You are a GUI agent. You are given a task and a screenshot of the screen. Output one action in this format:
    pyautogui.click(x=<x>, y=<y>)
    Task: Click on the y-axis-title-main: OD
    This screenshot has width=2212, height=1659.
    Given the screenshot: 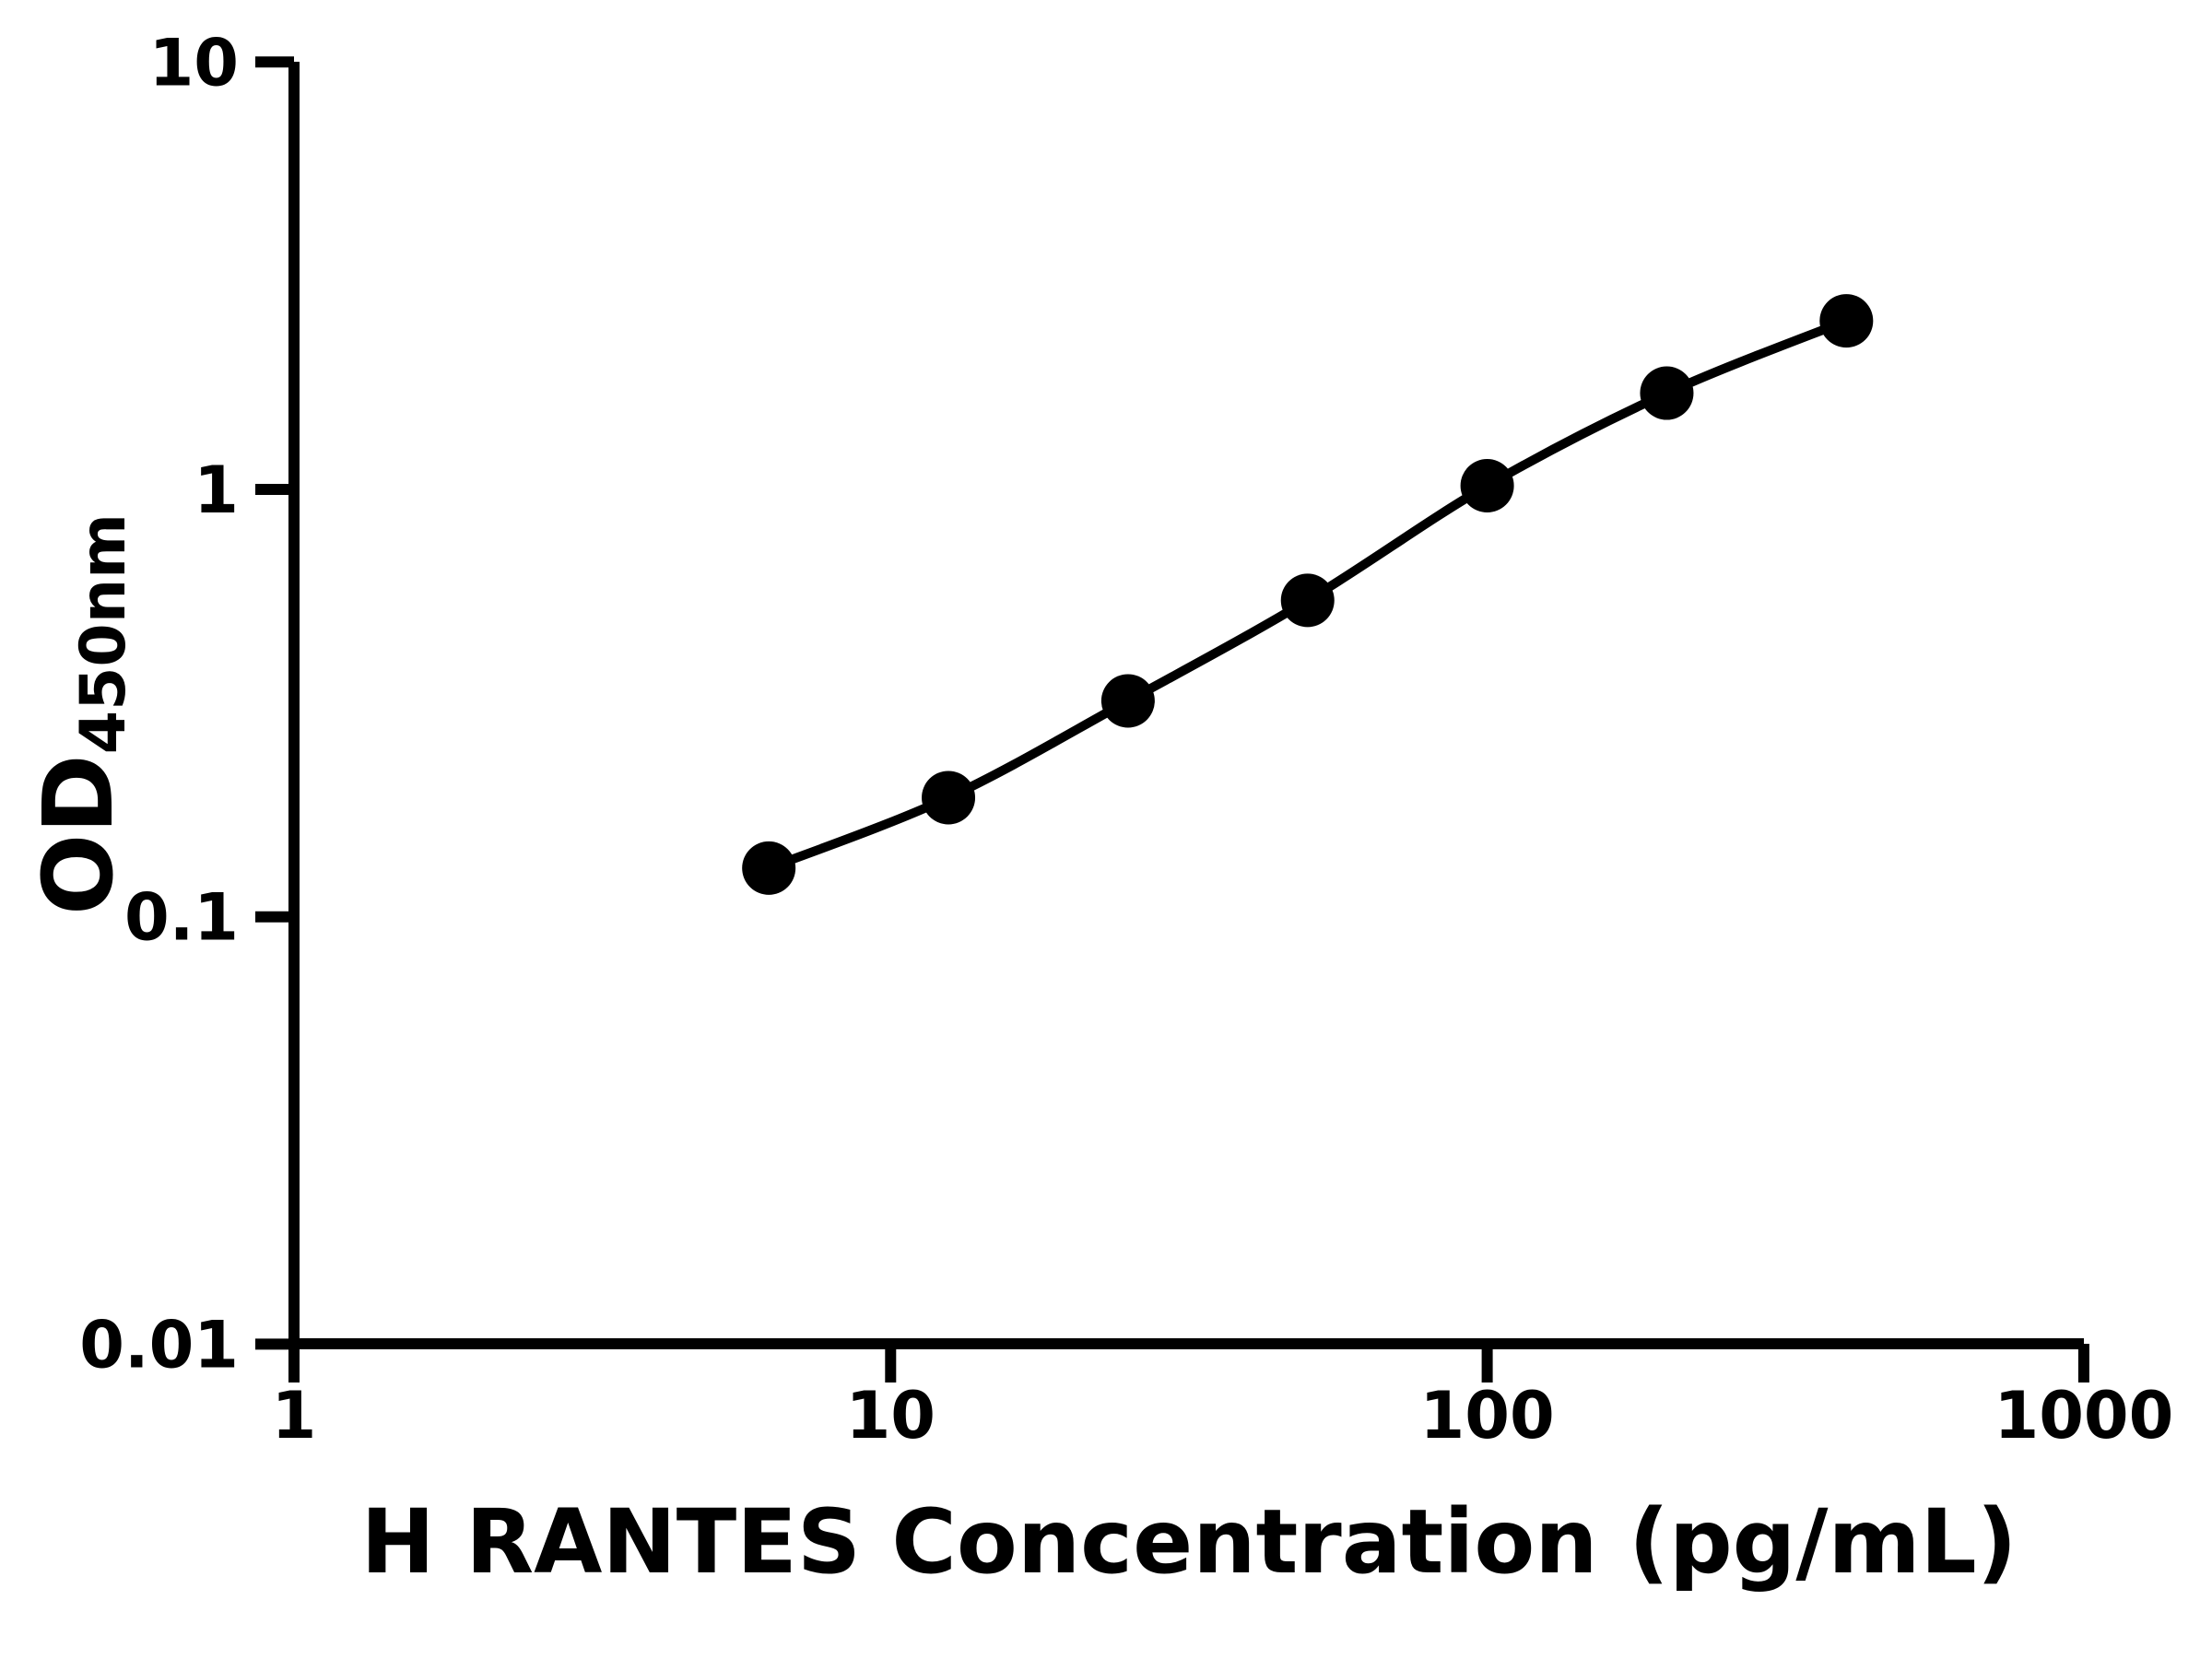 What is the action you would take?
    pyautogui.click(x=78, y=834)
    